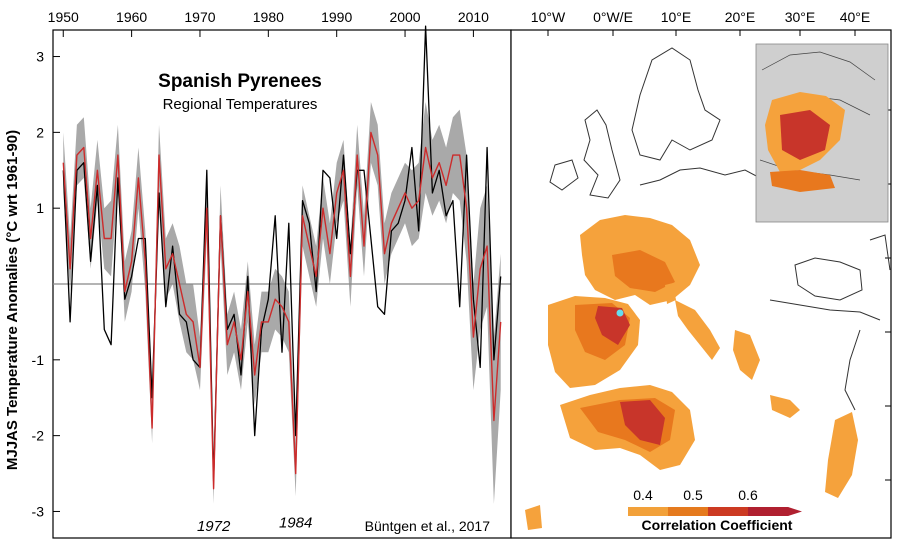  I want to click on turkey-coast, so click(825, 310).